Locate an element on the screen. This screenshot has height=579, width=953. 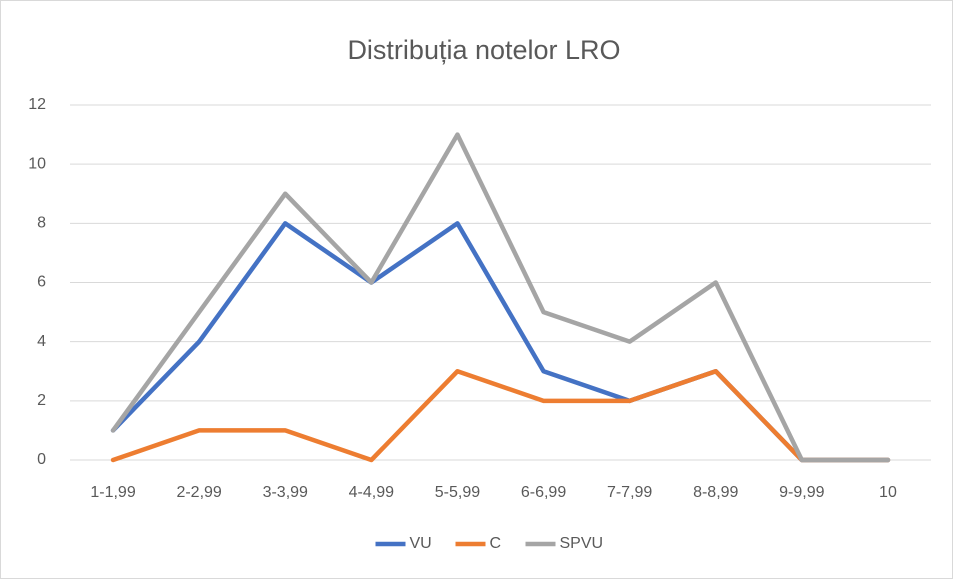
legend-label: SPVU is located at coordinates (582, 543).